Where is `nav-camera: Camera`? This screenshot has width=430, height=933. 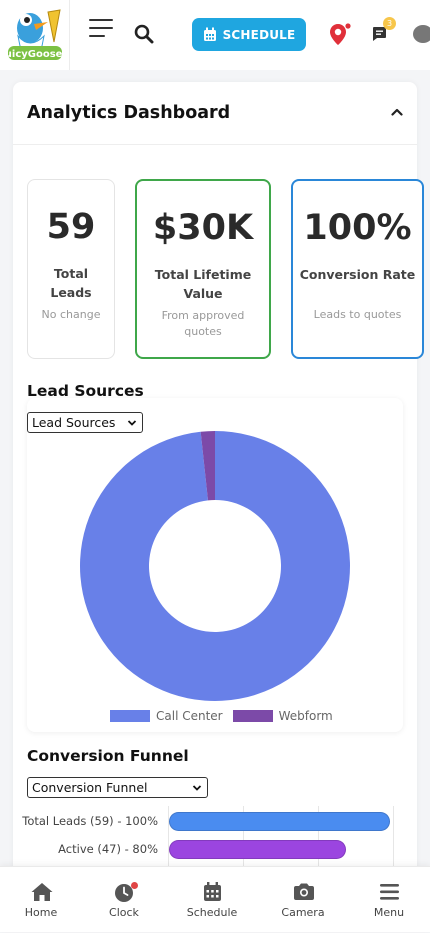 nav-camera: Camera is located at coordinates (303, 900).